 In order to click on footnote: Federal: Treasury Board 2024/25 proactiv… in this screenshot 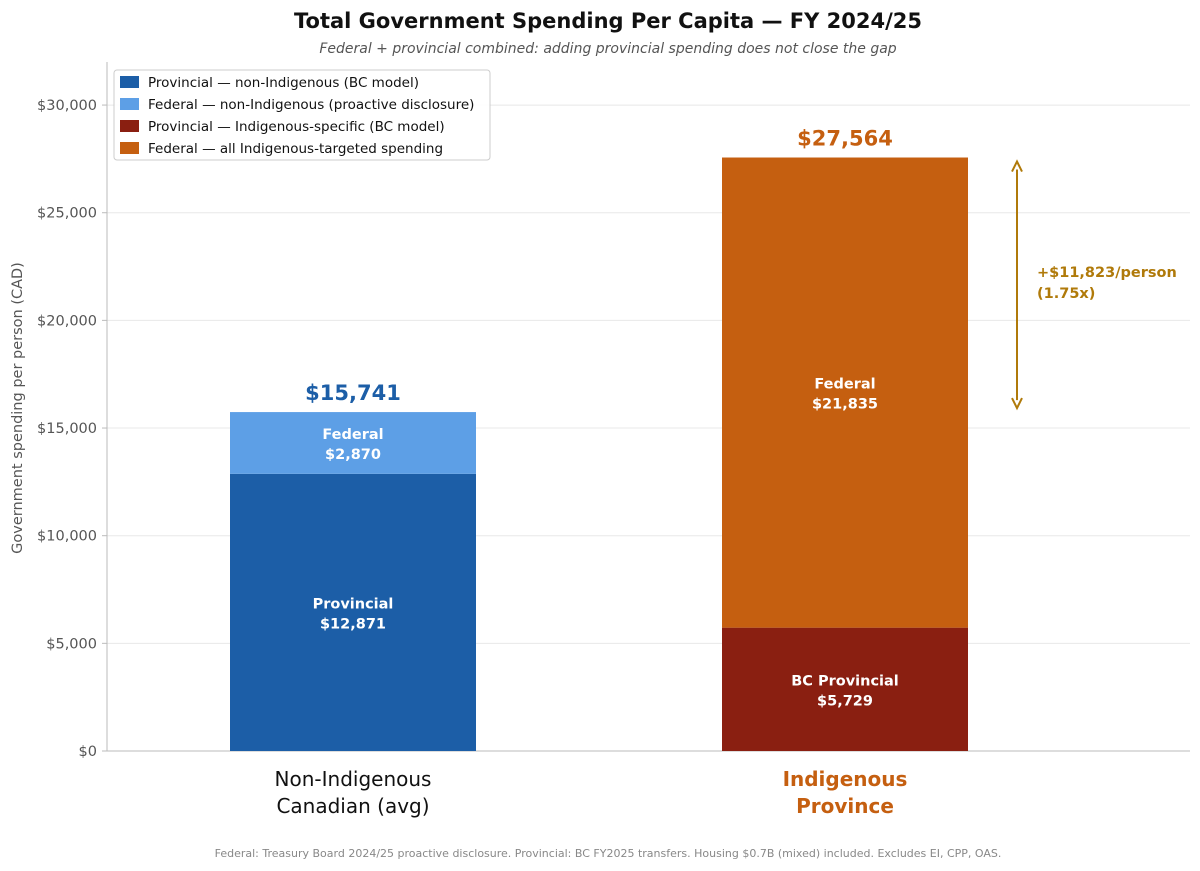, I will do `click(608, 853)`.